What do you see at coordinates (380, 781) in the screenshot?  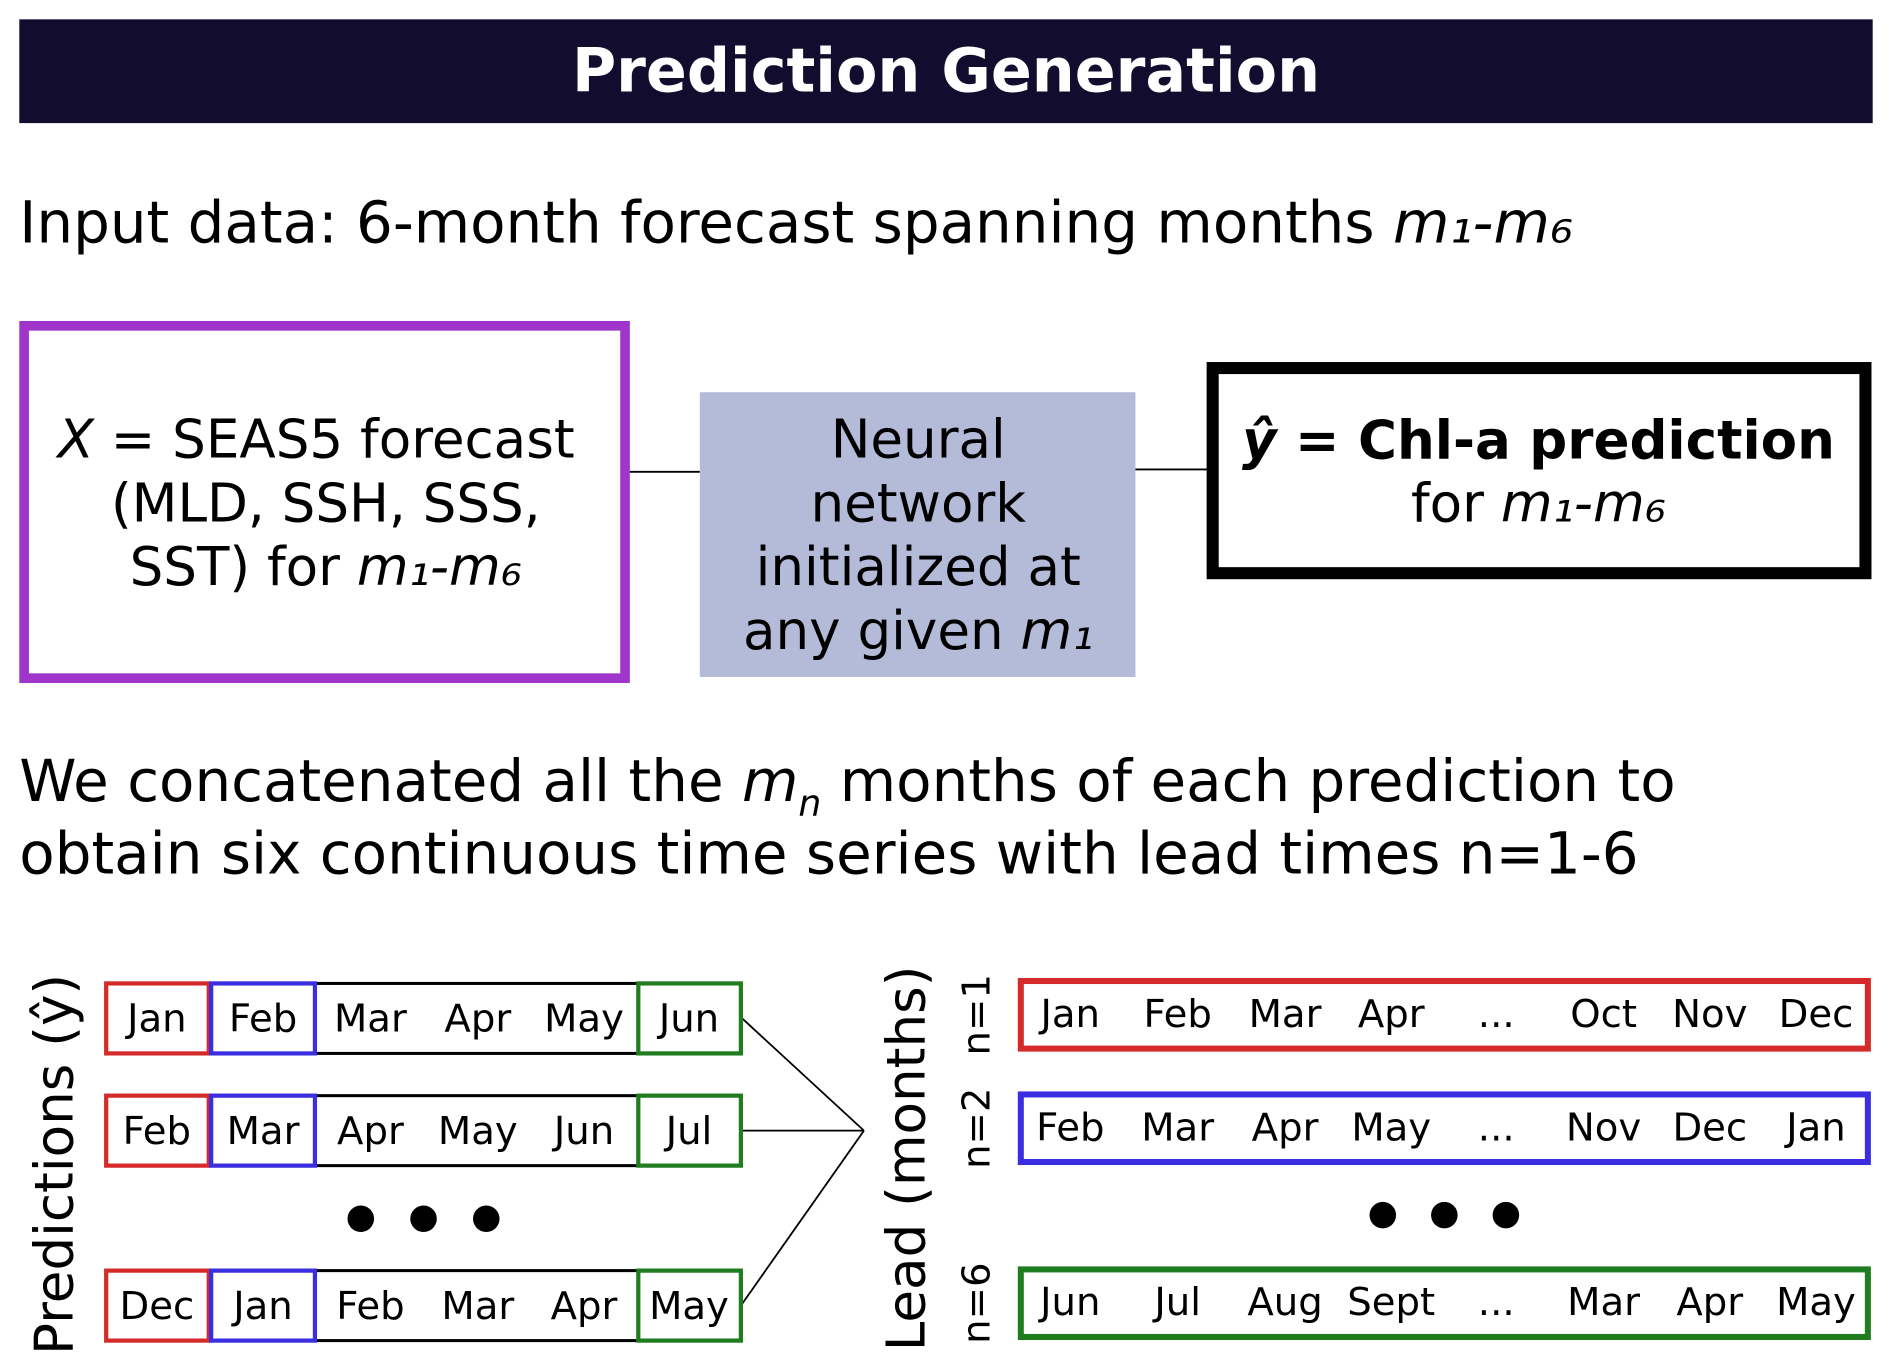 I see `concat-text: We concatenated all the` at bounding box center [380, 781].